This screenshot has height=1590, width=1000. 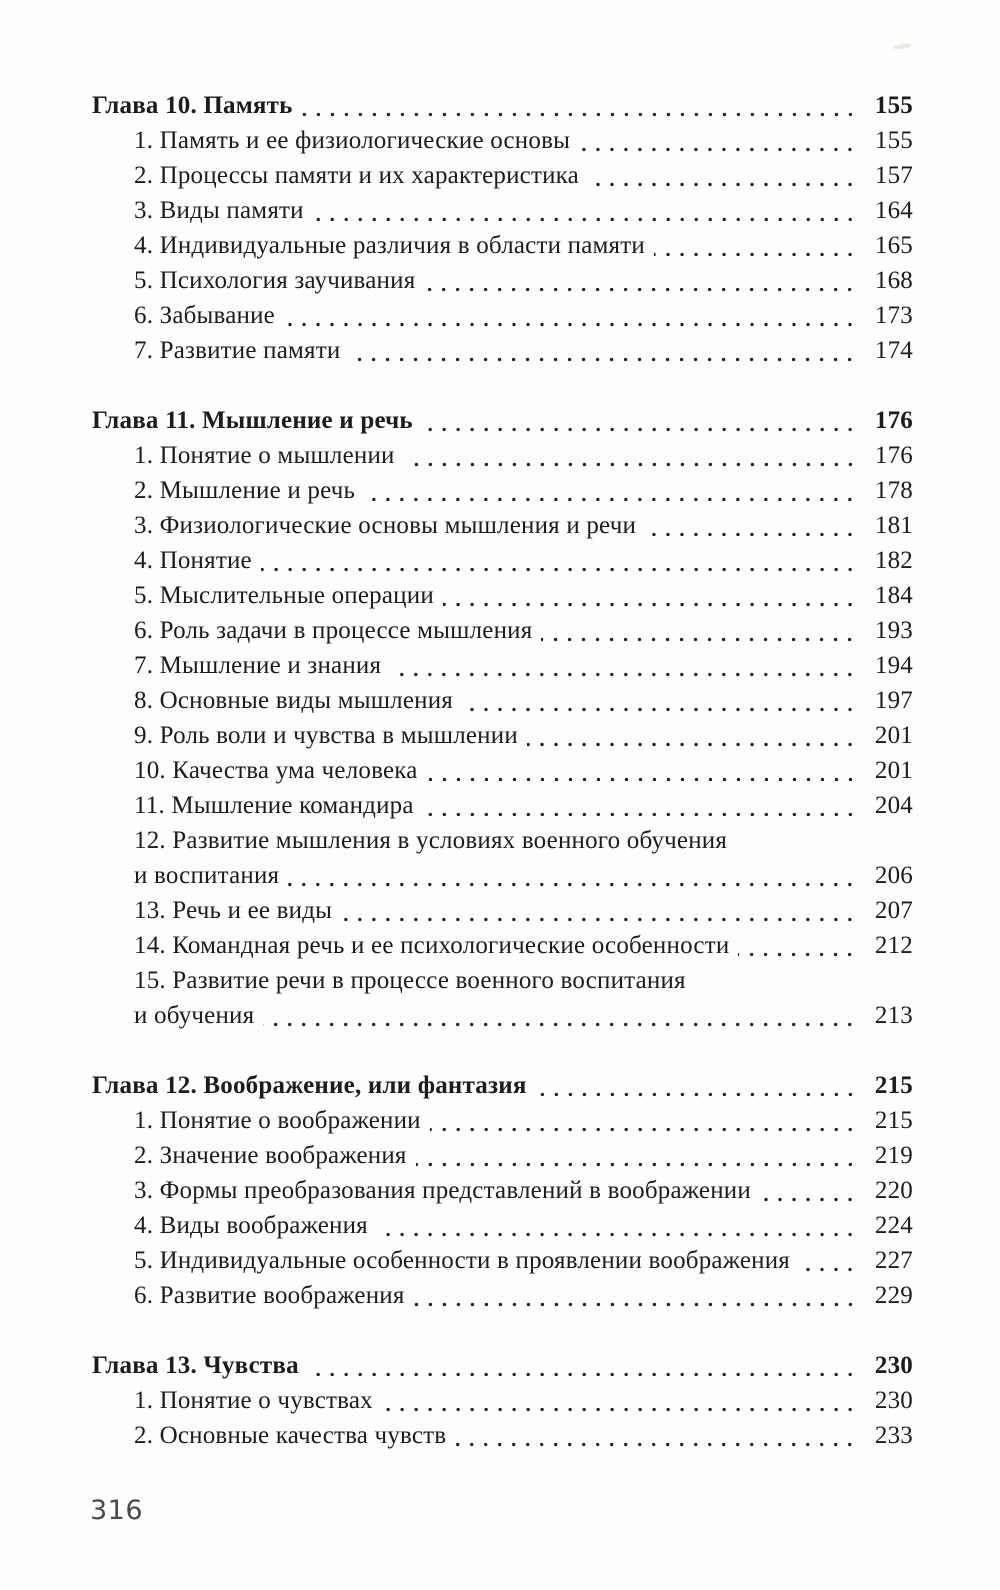 What do you see at coordinates (117, 1510) in the screenshot?
I see `folio-page-number: 316` at bounding box center [117, 1510].